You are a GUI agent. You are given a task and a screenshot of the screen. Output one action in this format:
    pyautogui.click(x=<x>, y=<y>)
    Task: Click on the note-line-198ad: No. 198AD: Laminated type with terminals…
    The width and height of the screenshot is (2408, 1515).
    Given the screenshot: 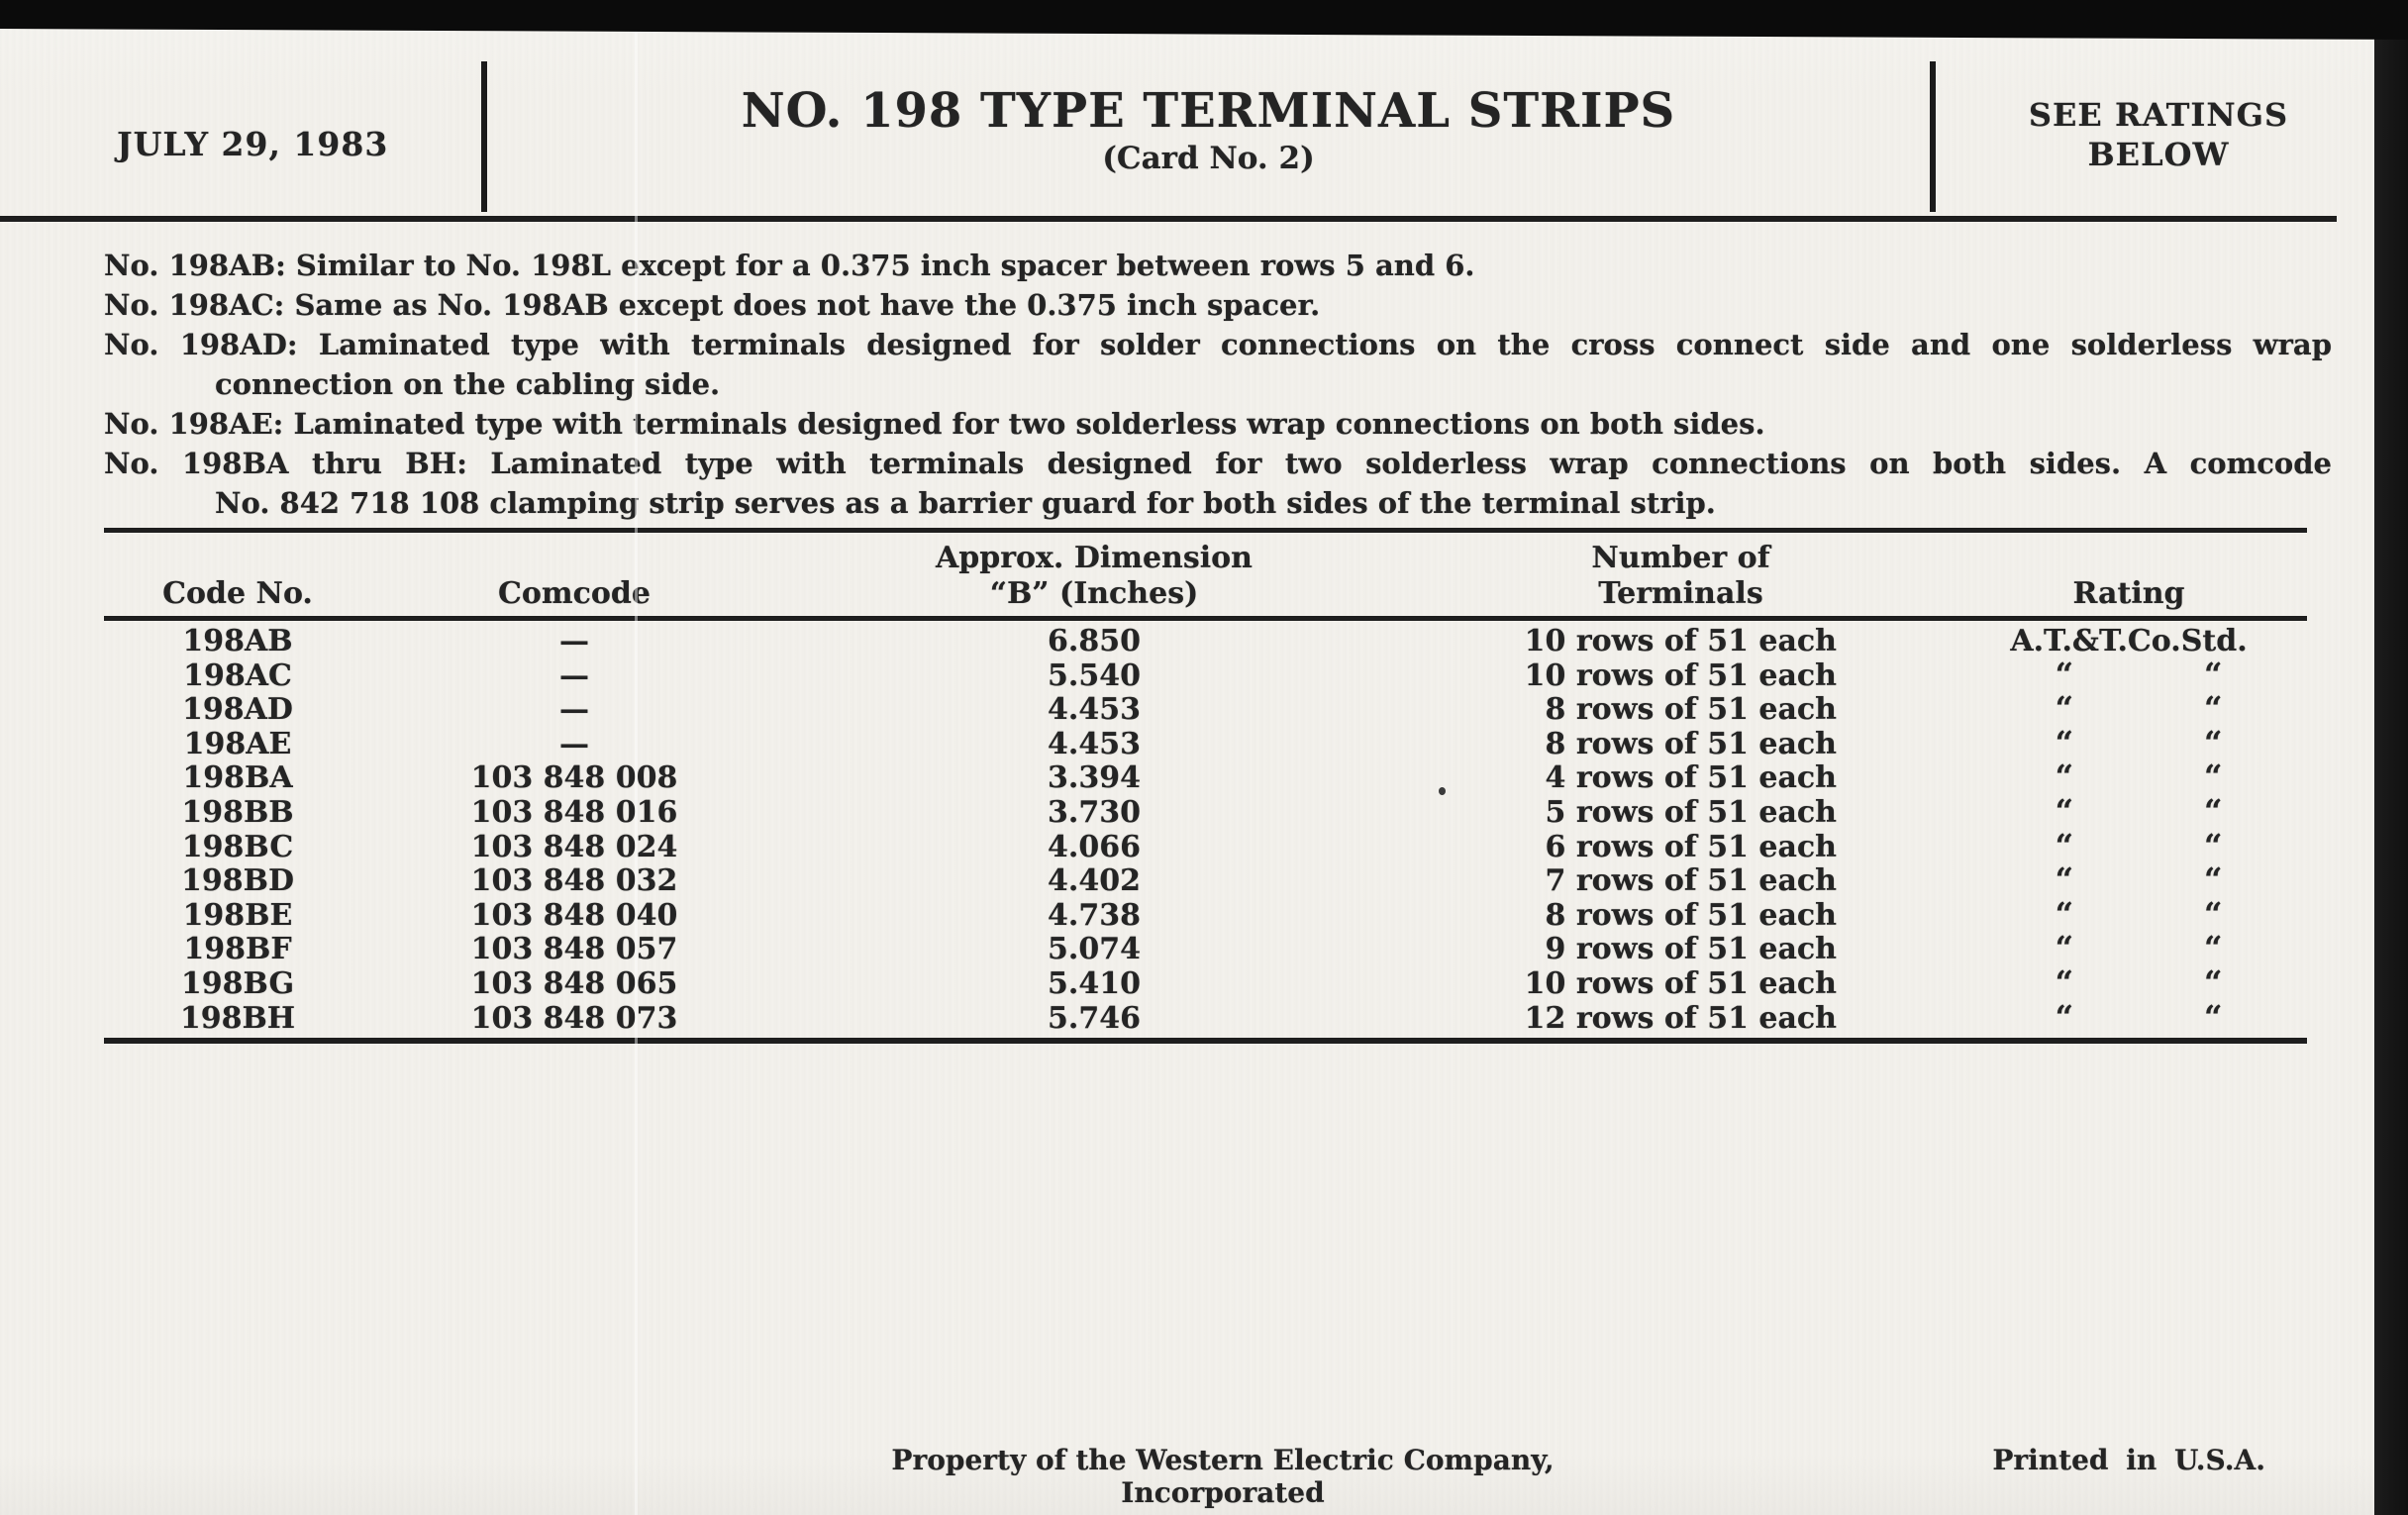 What is the action you would take?
    pyautogui.click(x=1218, y=345)
    